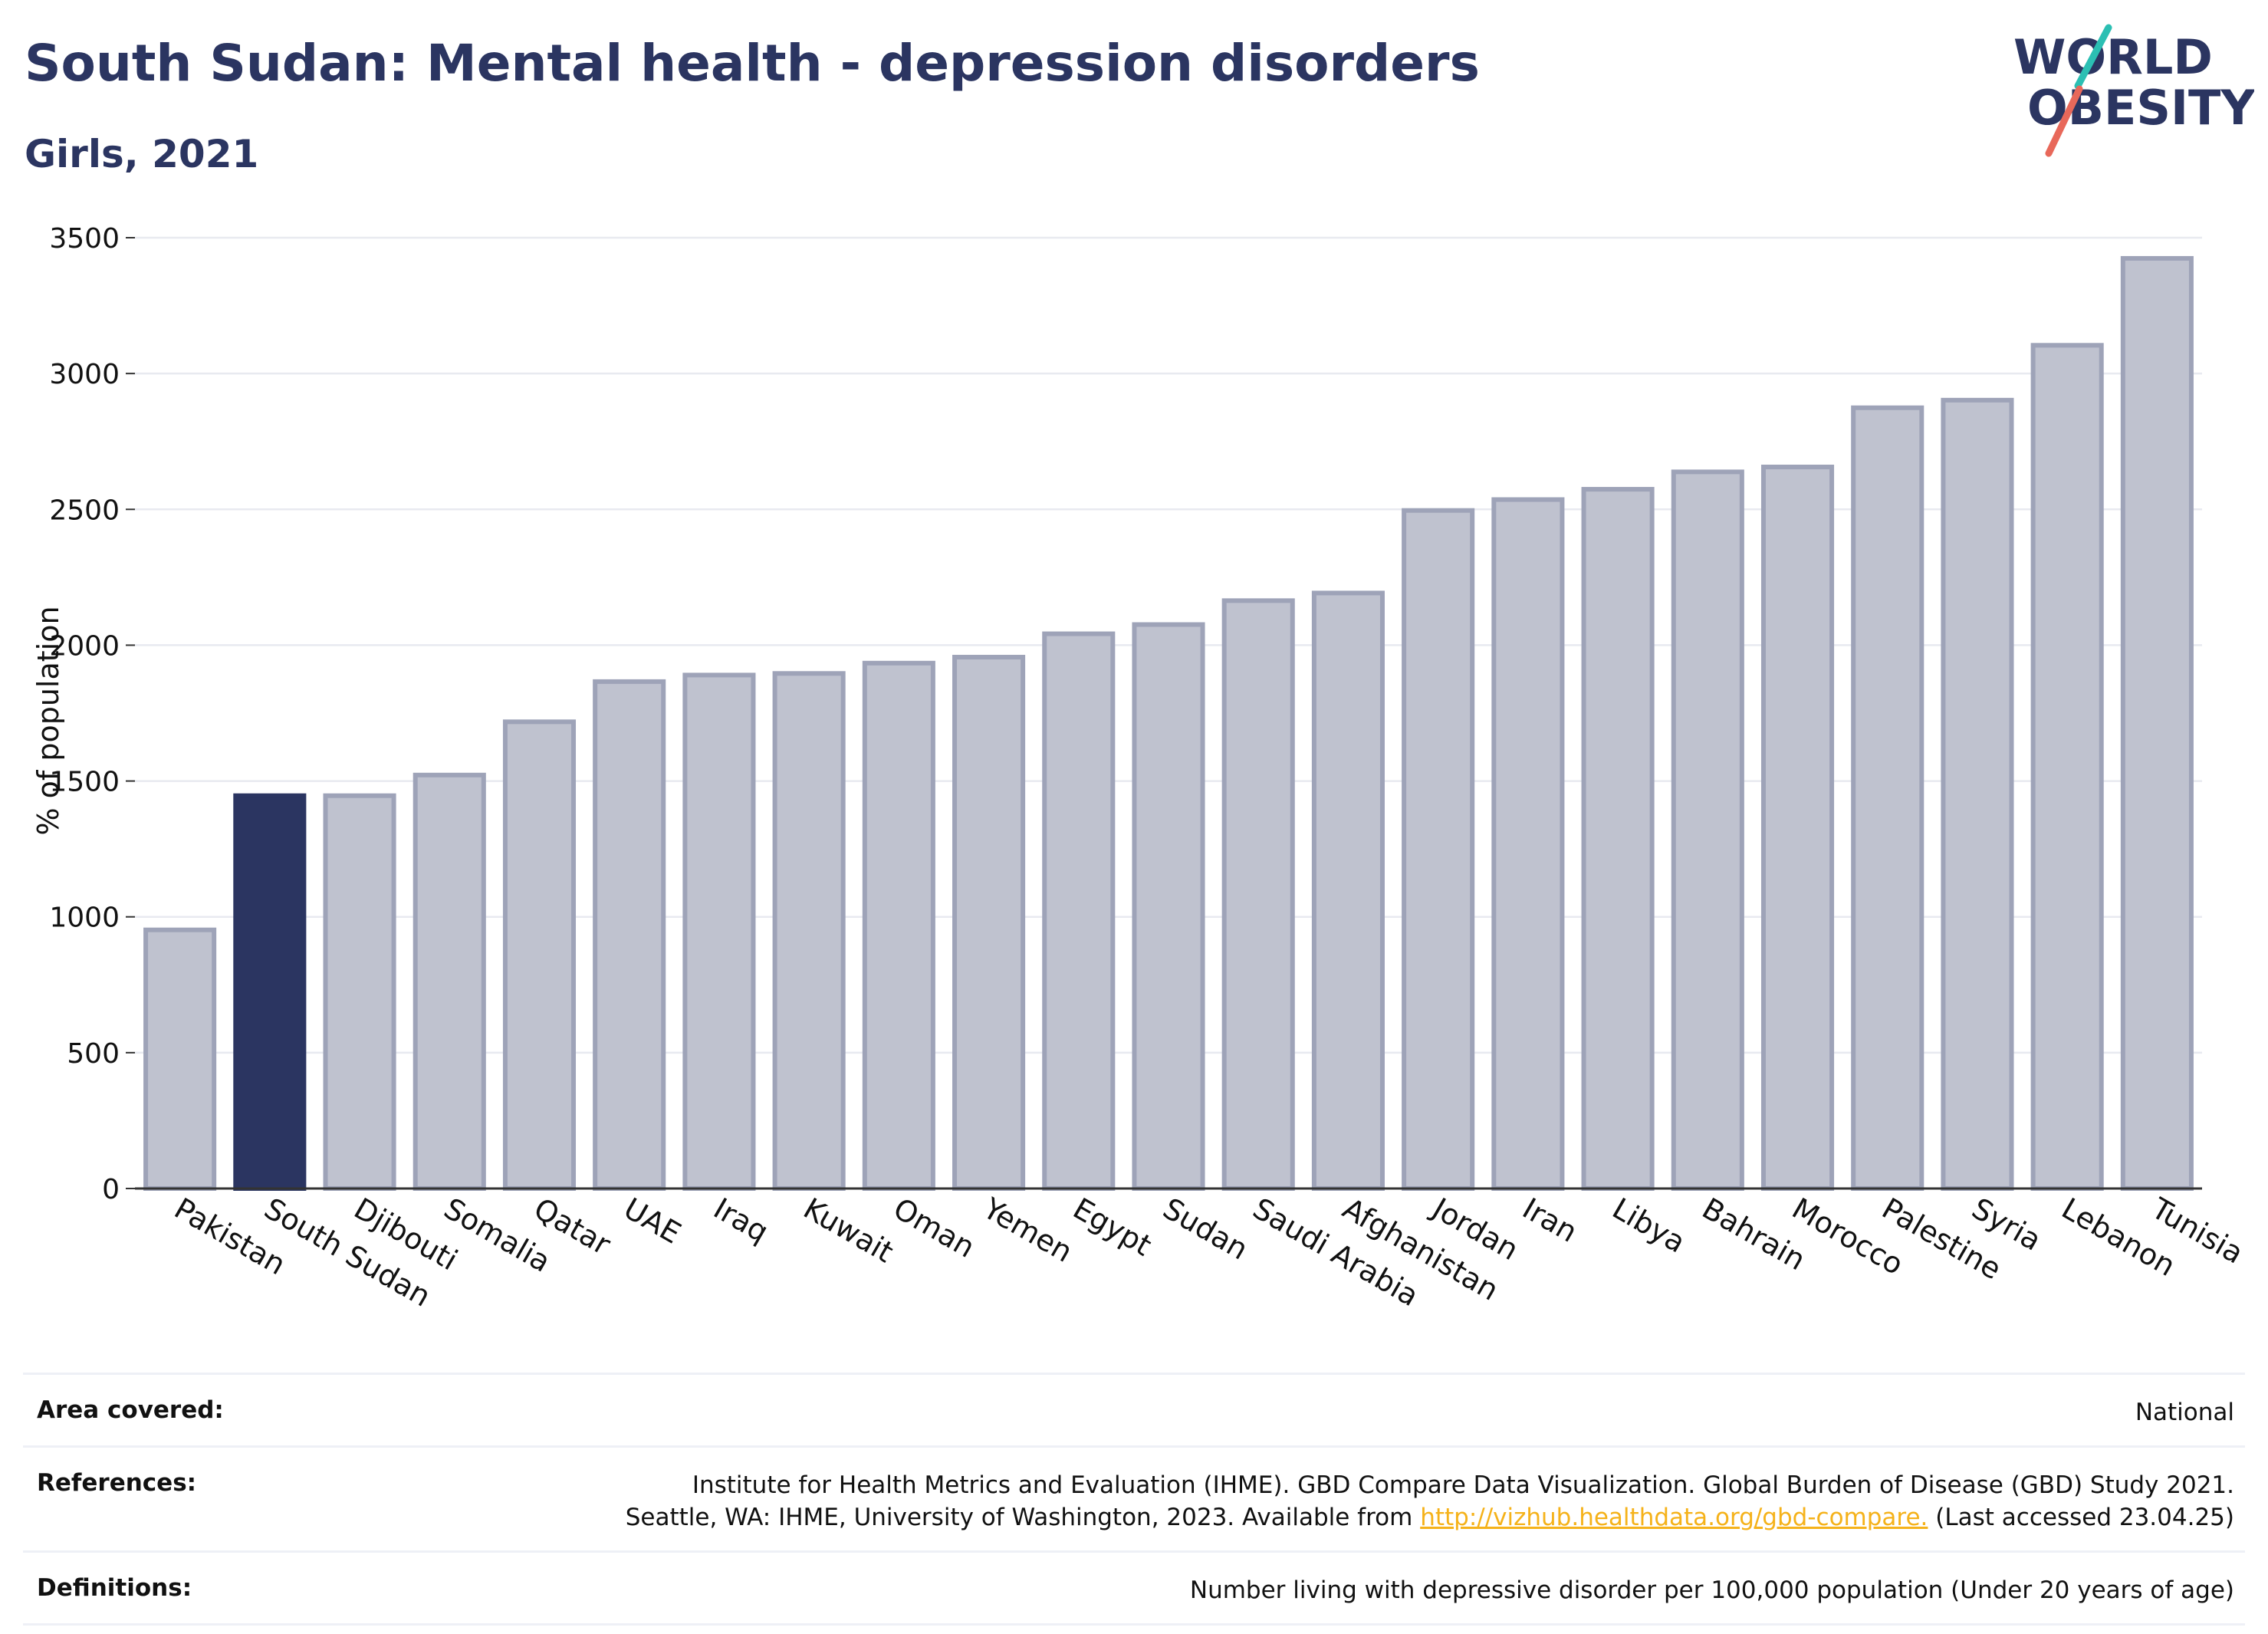  What do you see at coordinates (48, 721) in the screenshot?
I see `y-axis-label: % of population` at bounding box center [48, 721].